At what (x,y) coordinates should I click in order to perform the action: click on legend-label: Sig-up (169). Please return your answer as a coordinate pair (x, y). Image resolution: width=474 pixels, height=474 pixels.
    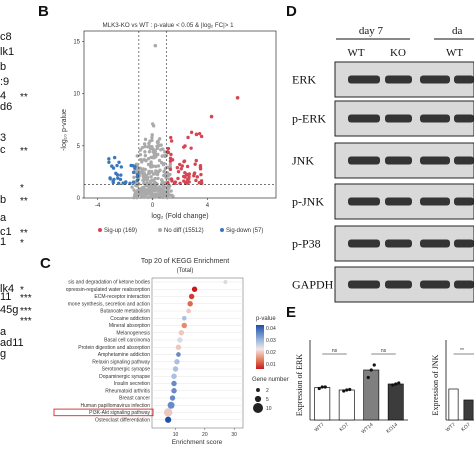
    Looking at the image, I should click on (120, 231).